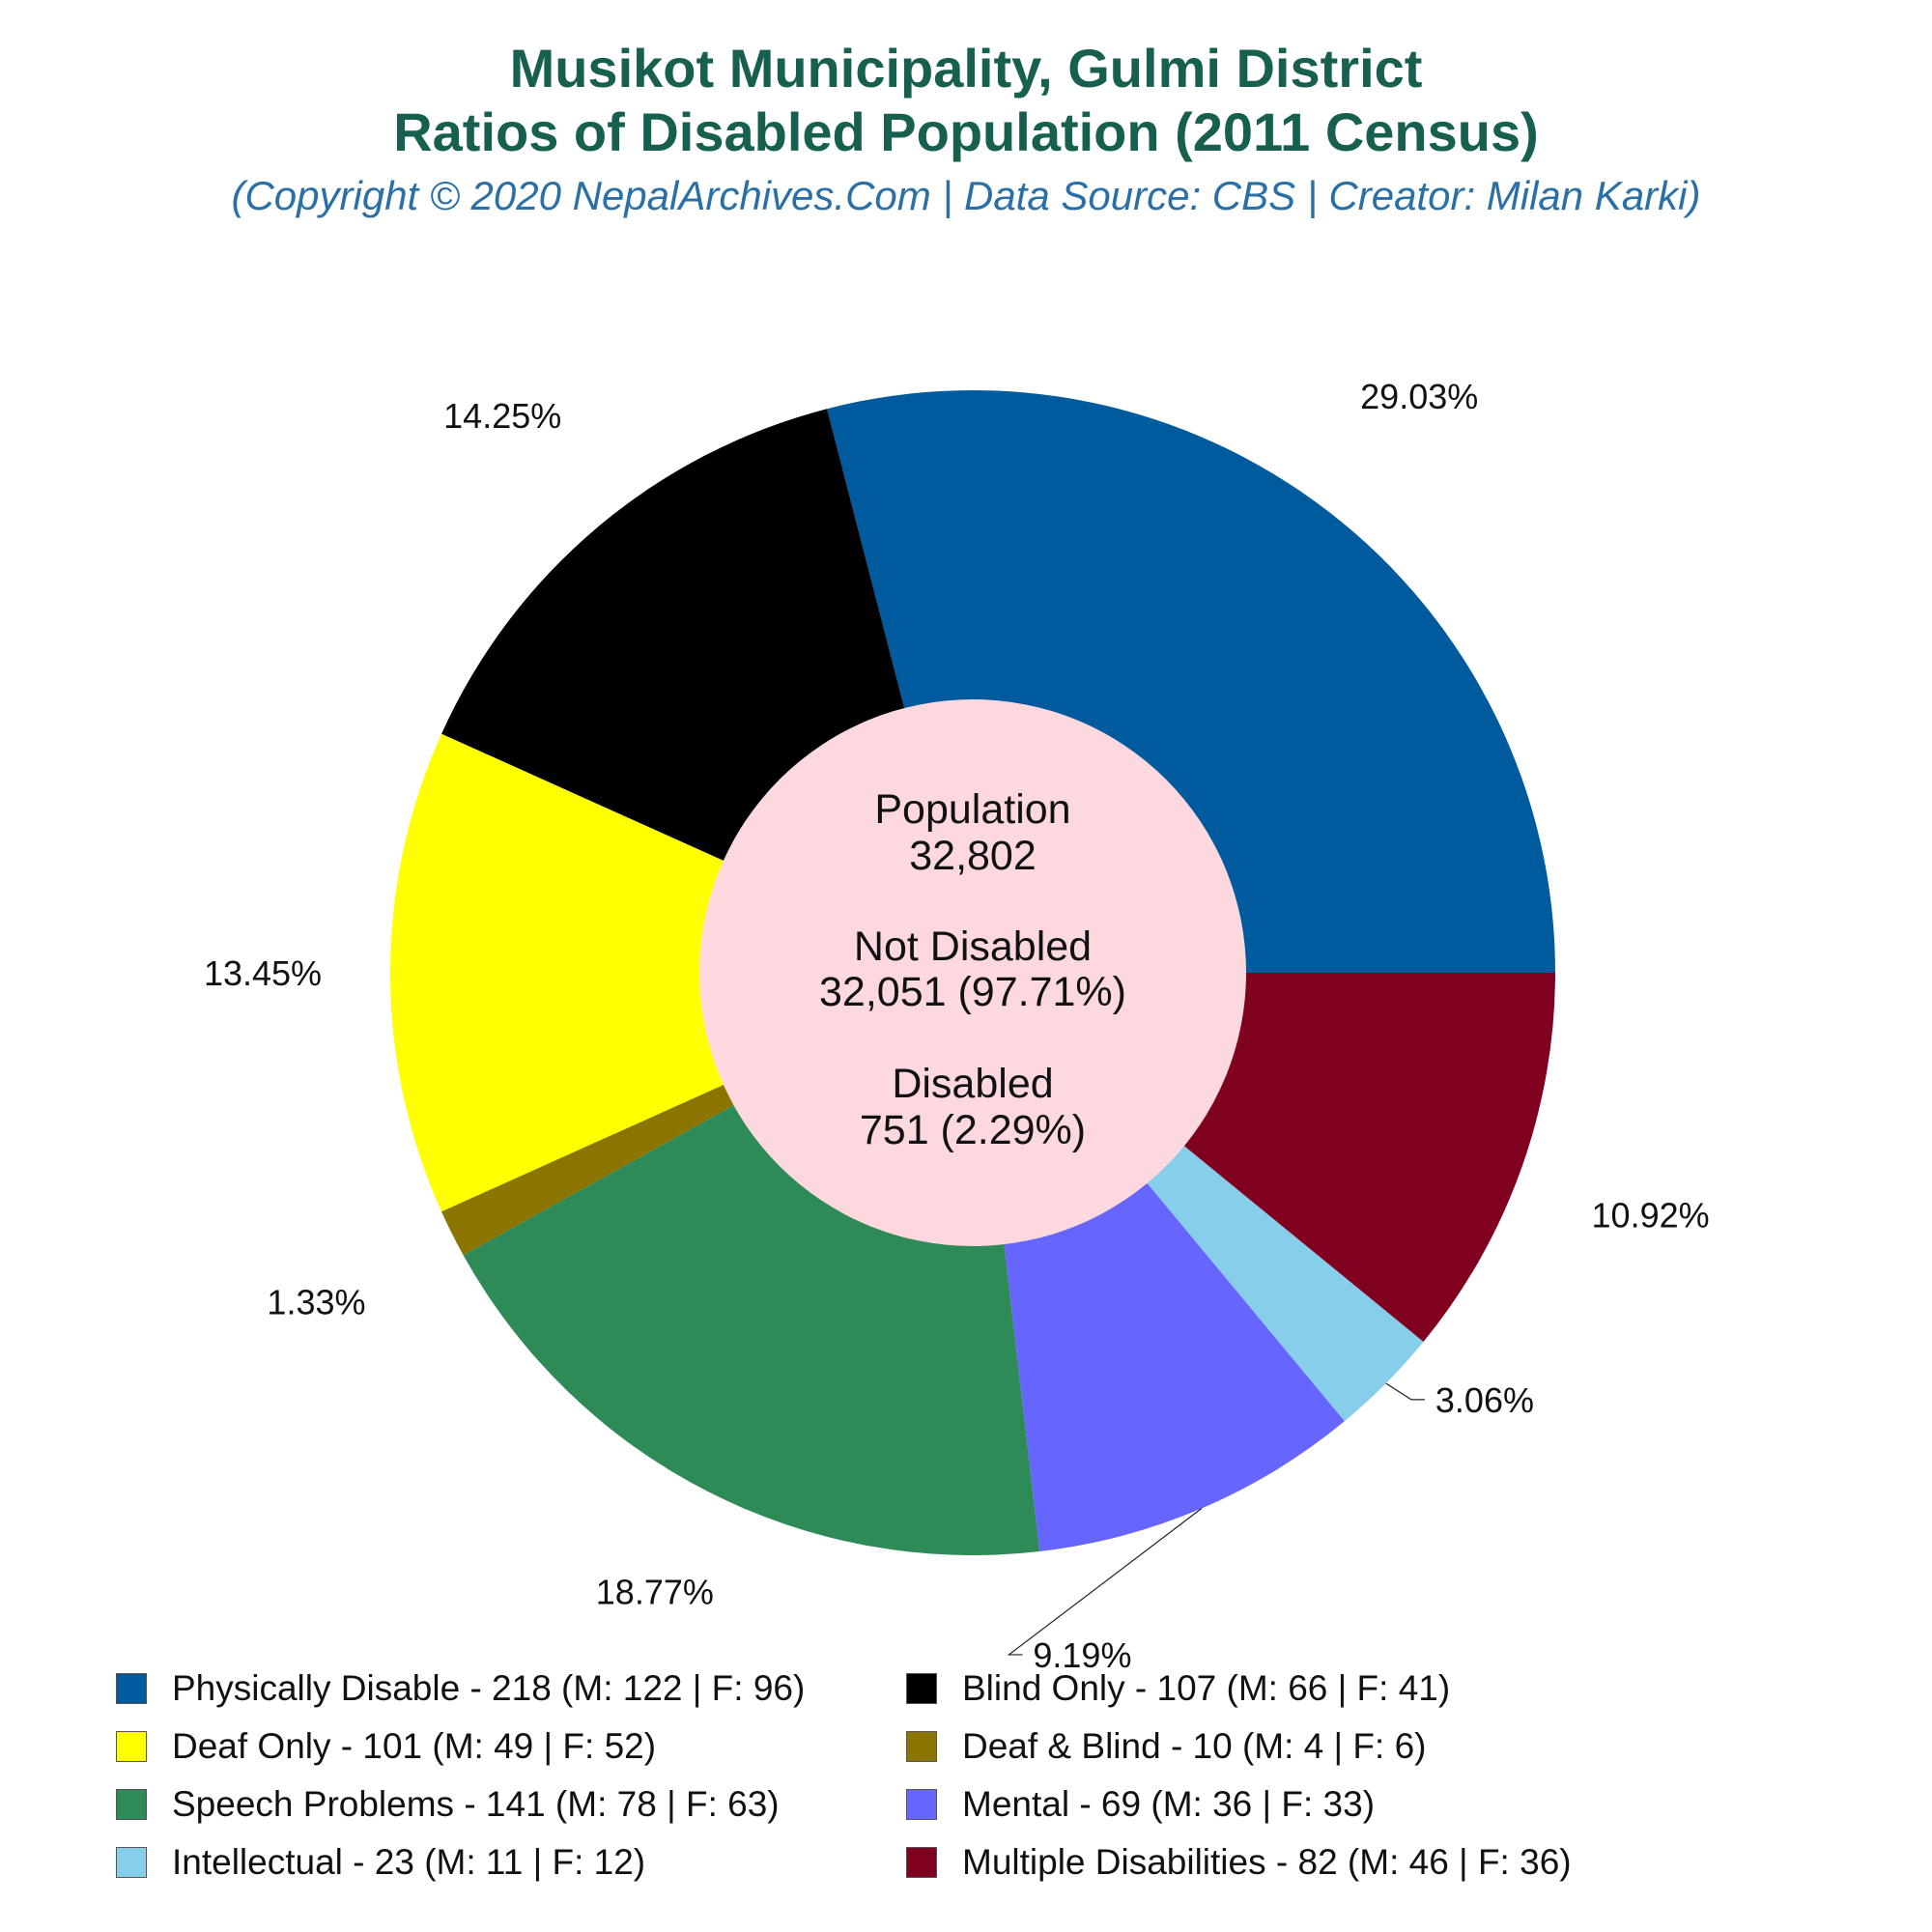 Image resolution: width=1932 pixels, height=1932 pixels. Describe the element at coordinates (681, 972) in the screenshot. I see `pie-slice-deaf-only` at that location.